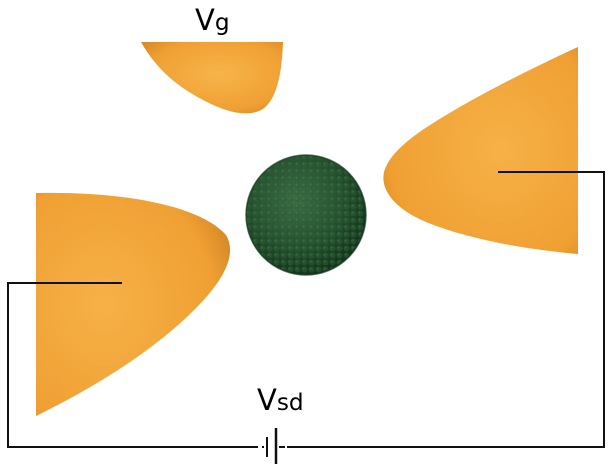 This screenshot has height=464, width=609. Describe the element at coordinates (290, 402) in the screenshot. I see `source-drain-voltage-subscript: sd` at that location.